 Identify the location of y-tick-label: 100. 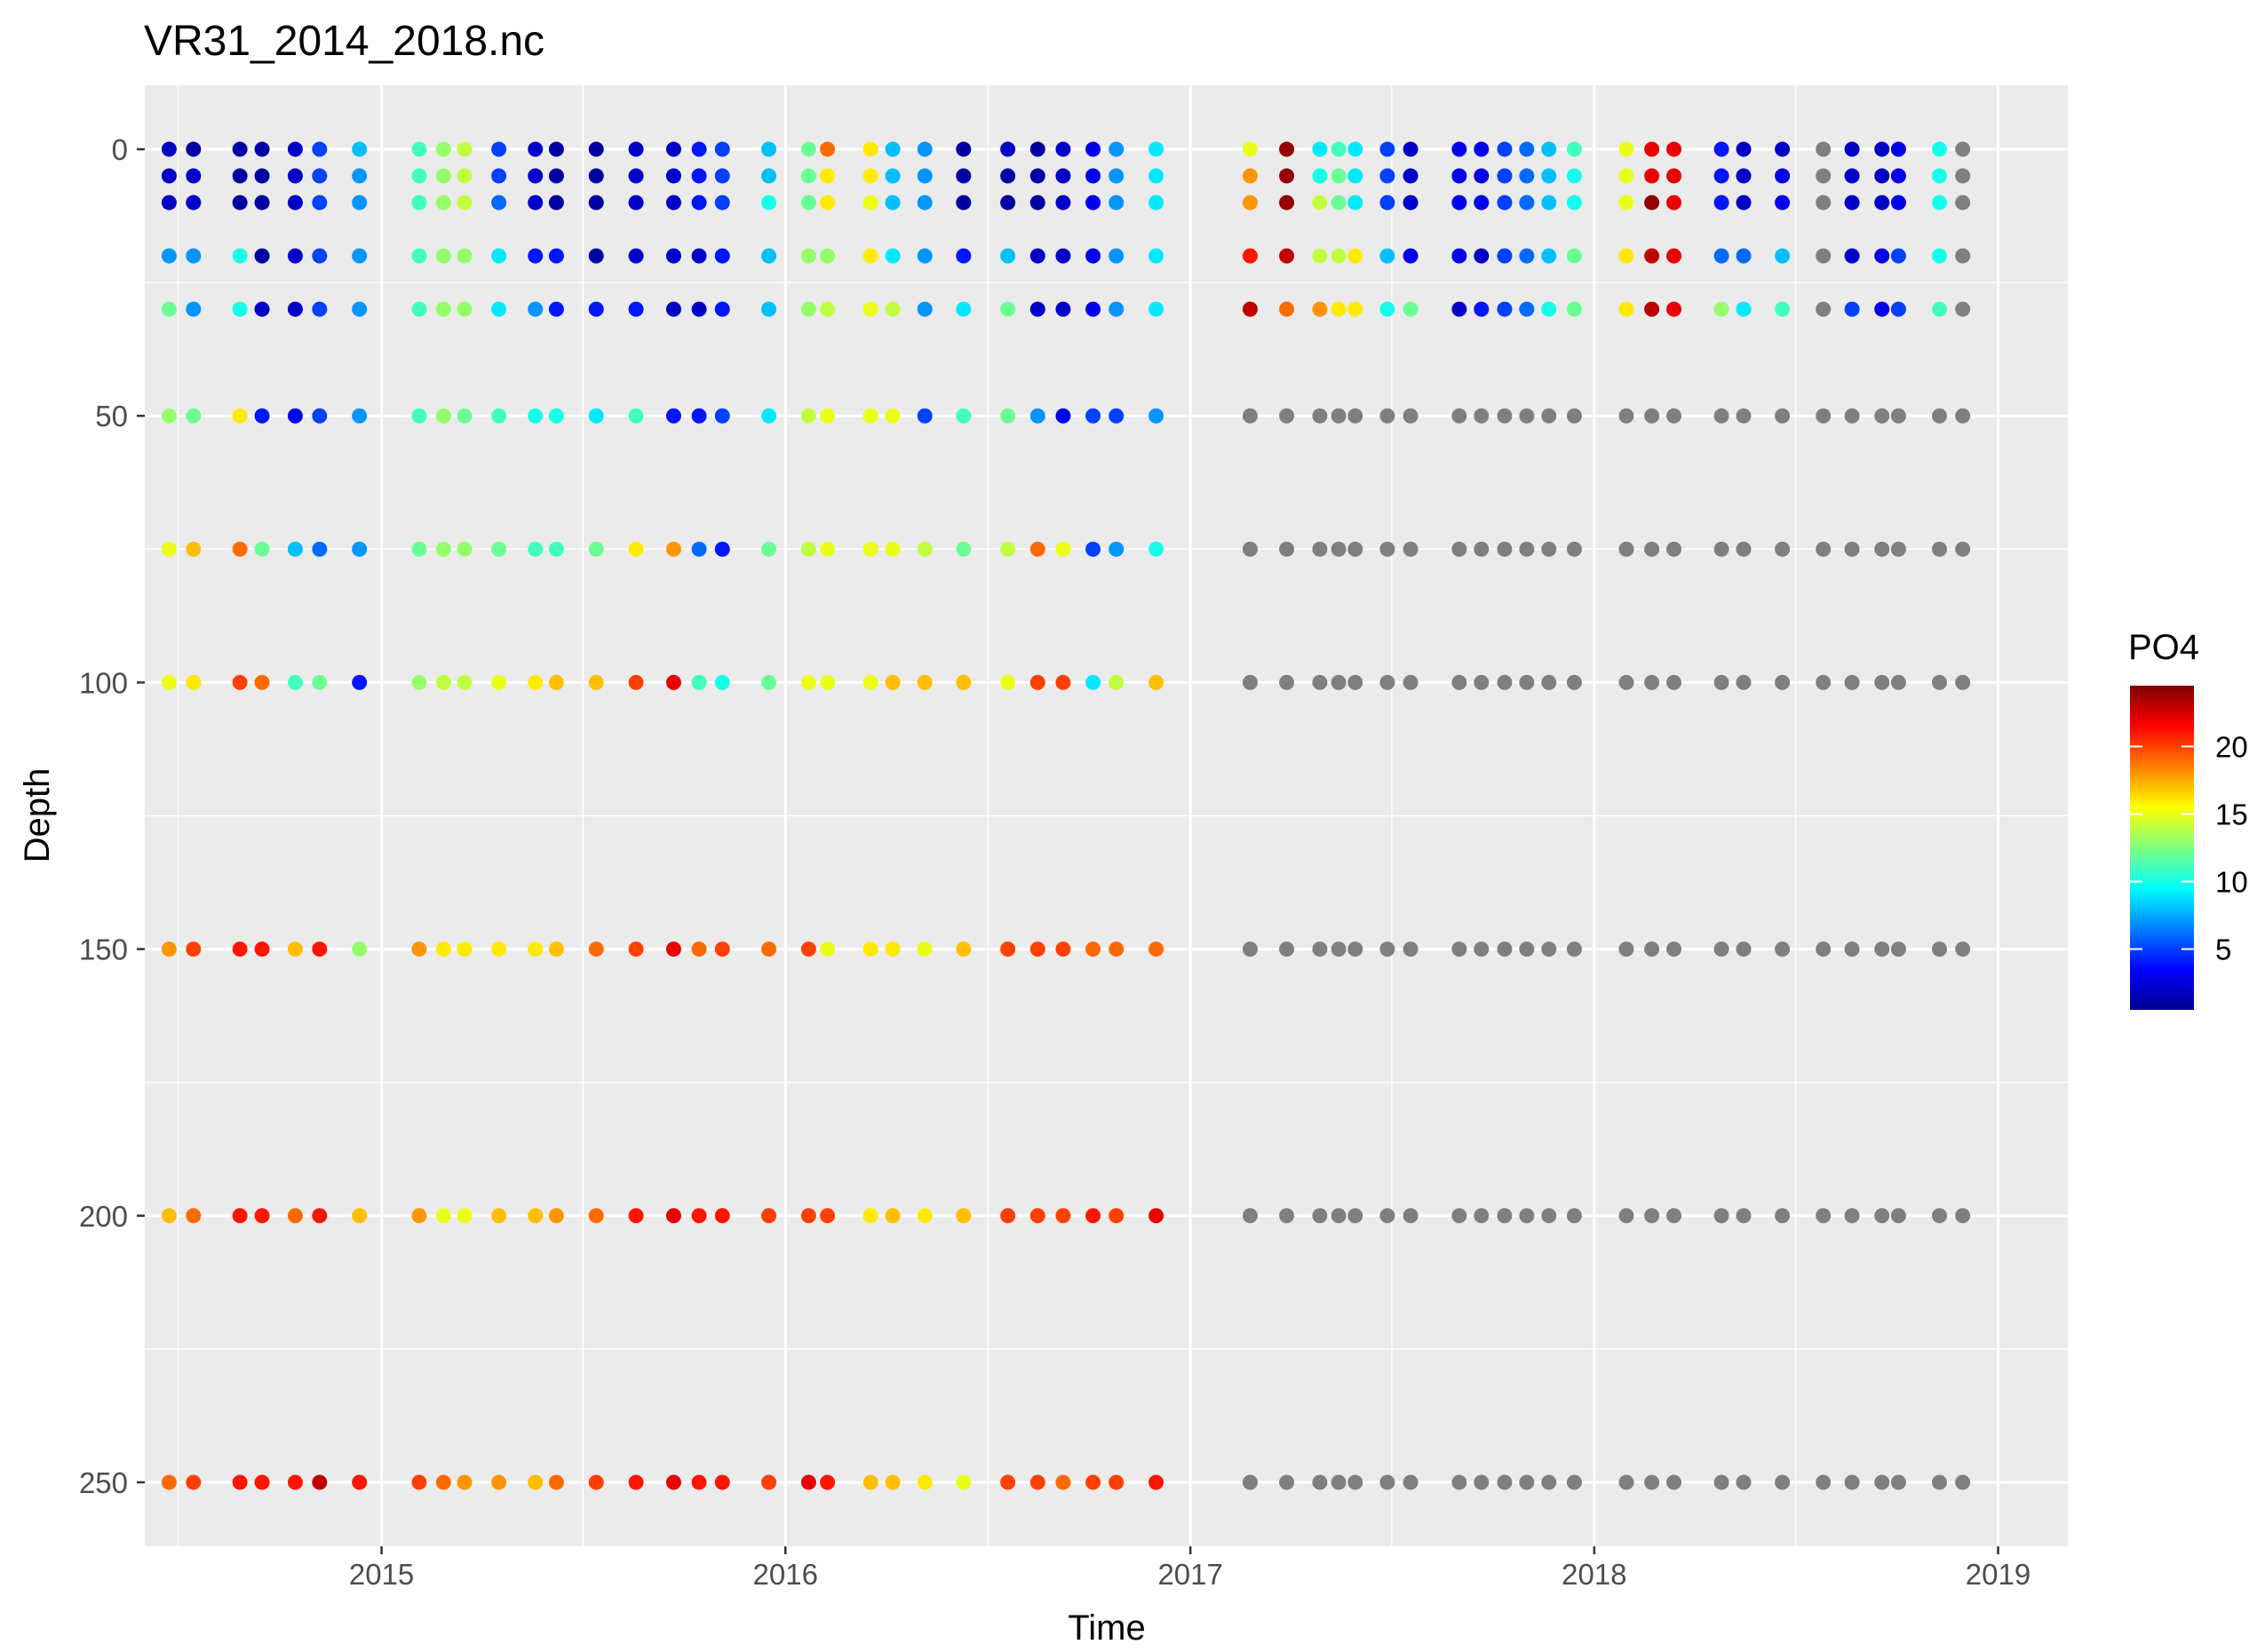
(103, 682).